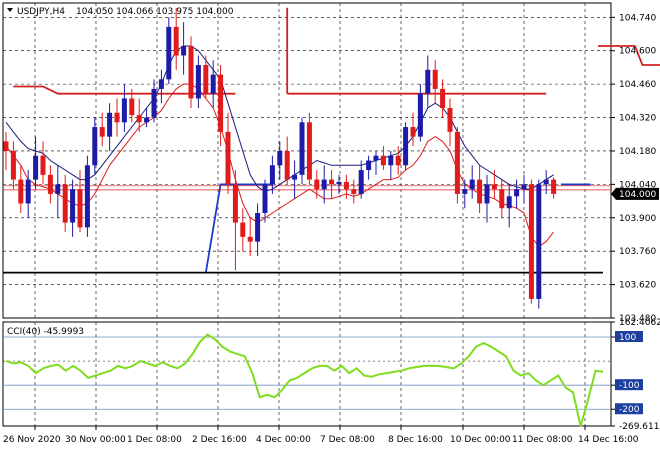 This screenshot has width=660, height=454. What do you see at coordinates (637, 185) in the screenshot?
I see `price-tick-label: 104.040` at bounding box center [637, 185].